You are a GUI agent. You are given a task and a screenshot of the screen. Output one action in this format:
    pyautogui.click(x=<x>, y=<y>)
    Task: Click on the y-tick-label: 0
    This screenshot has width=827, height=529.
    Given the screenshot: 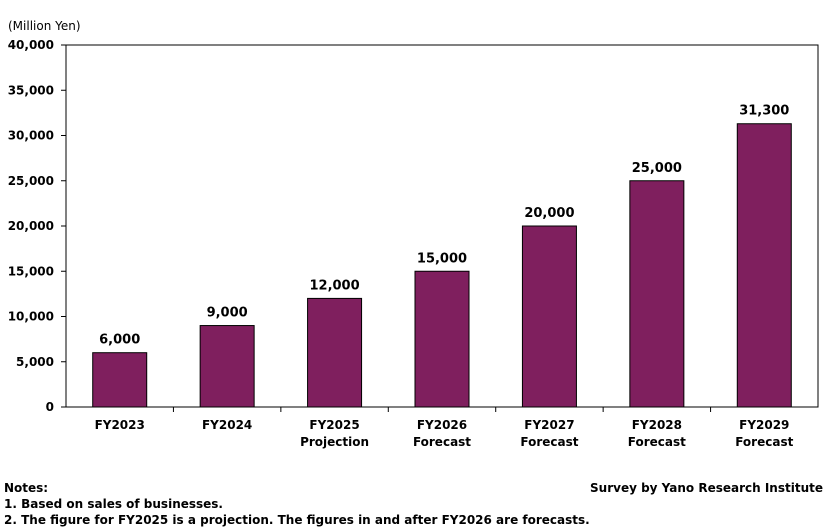 What is the action you would take?
    pyautogui.click(x=50, y=407)
    